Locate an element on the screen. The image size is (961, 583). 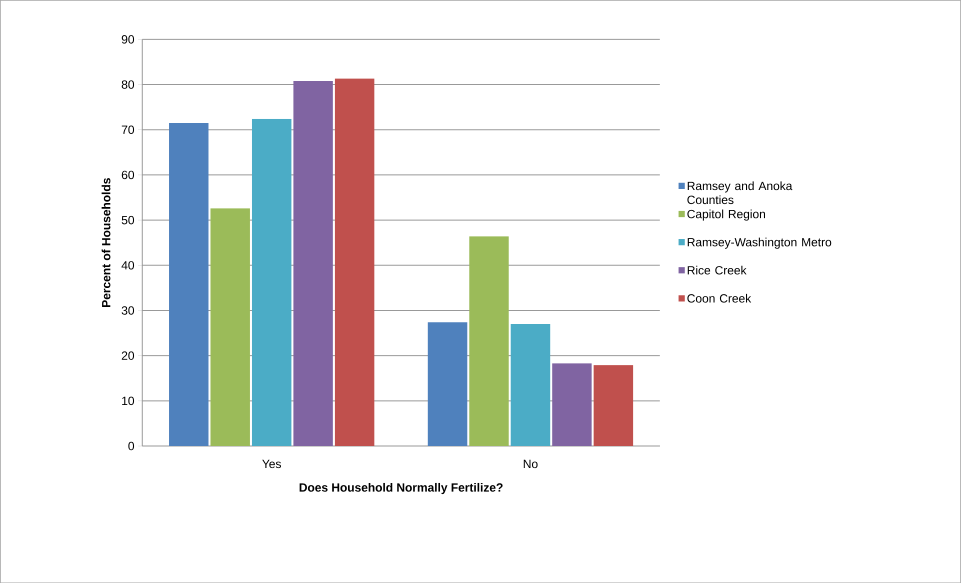
legend-label: Ramsey-Washington Metro is located at coordinates (760, 243).